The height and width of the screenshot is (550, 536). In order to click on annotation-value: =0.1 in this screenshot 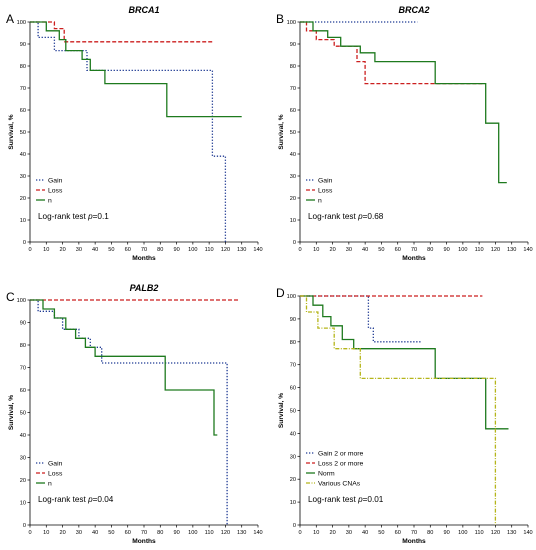, I will do `click(101, 216)`.